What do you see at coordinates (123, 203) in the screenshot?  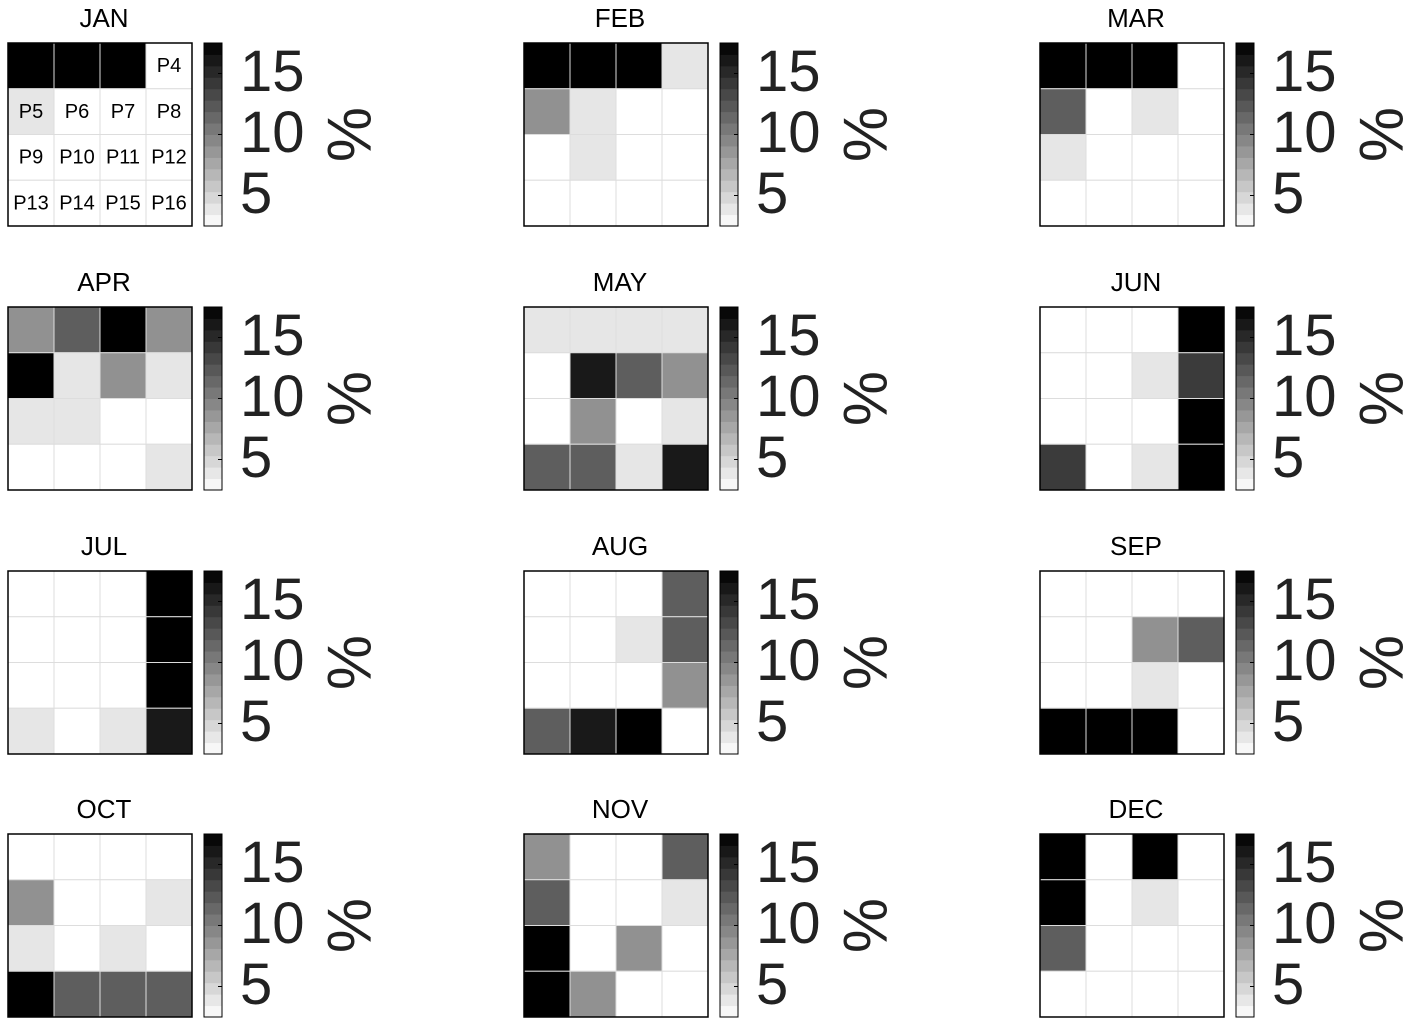 I see `cell-label: P15` at bounding box center [123, 203].